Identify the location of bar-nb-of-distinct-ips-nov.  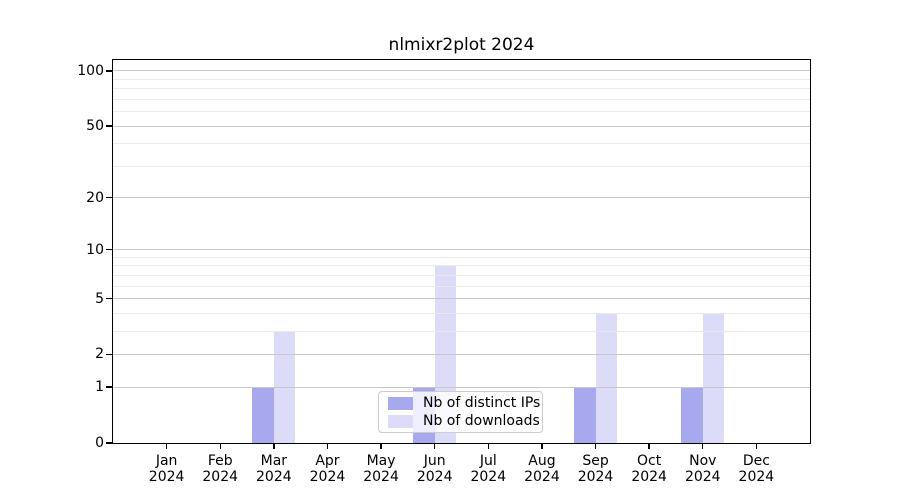
(692, 415).